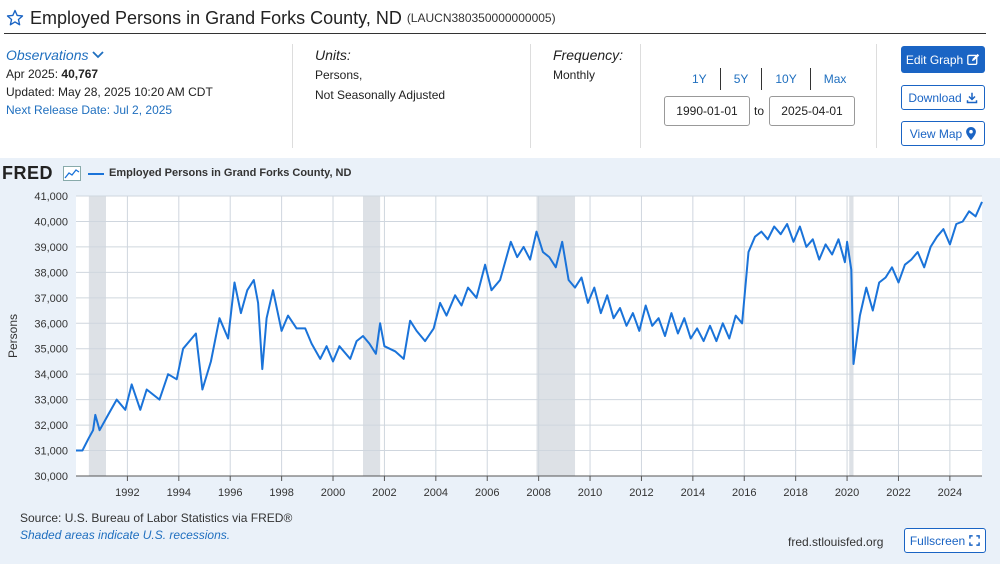  I want to click on x-tick-label: 2006, so click(487, 493).